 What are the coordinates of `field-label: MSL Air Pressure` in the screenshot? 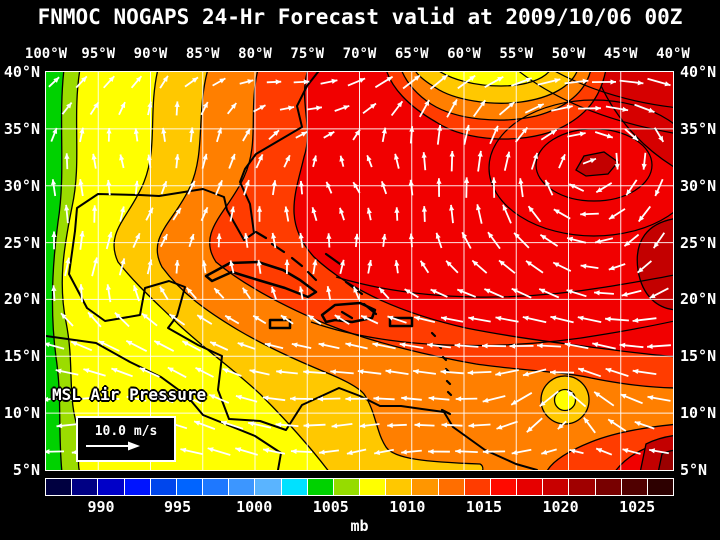 It's located at (129, 394).